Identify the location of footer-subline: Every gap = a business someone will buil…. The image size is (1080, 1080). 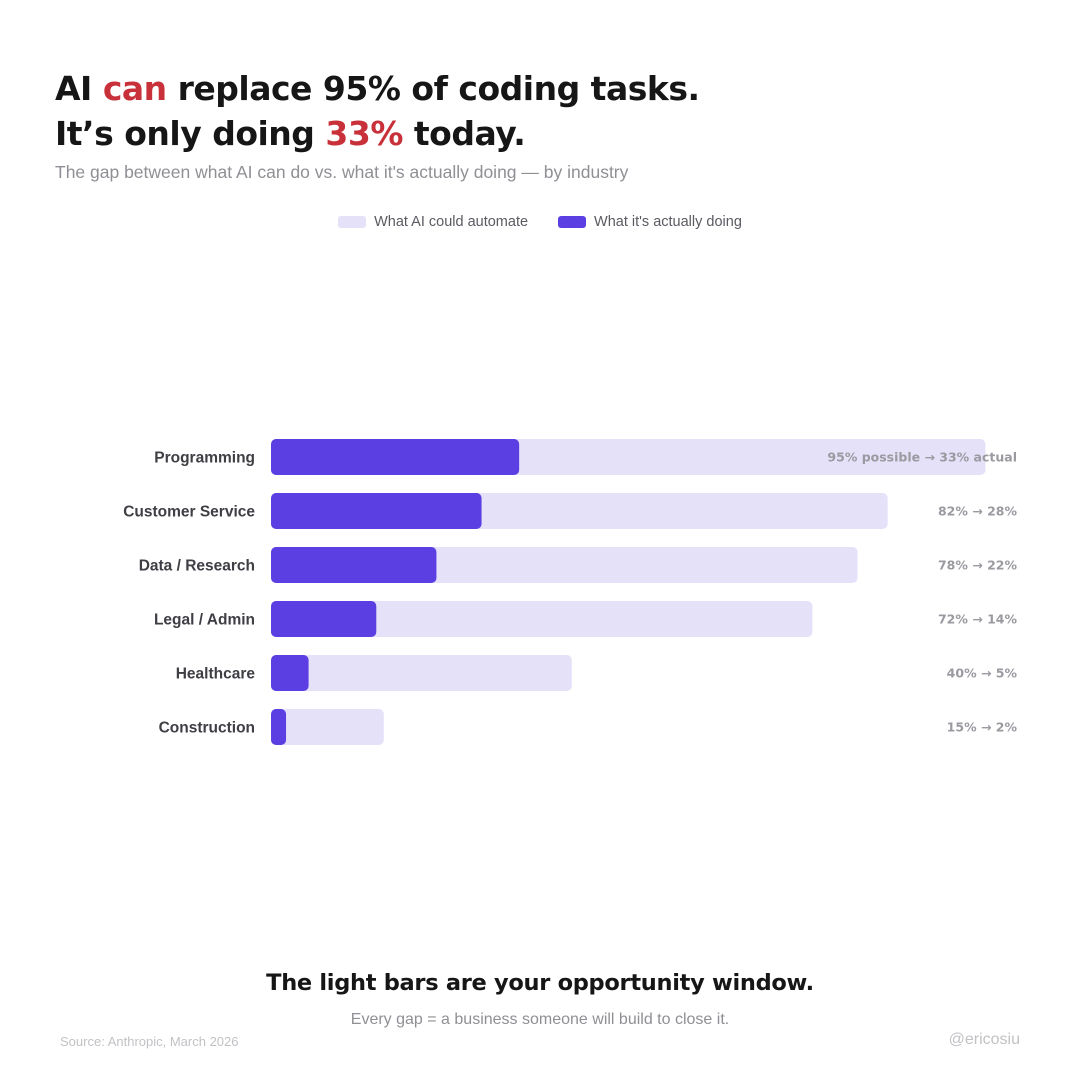
(540, 1019).